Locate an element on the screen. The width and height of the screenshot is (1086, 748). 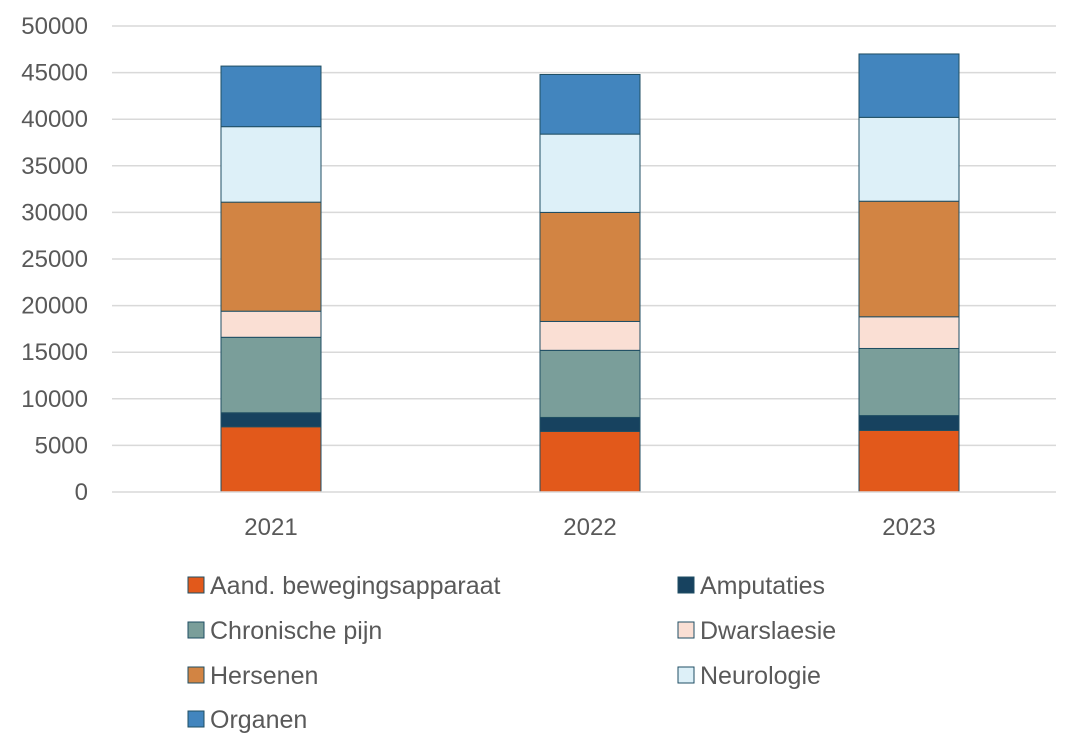
legend-label: Dwarslaesie is located at coordinates (768, 631).